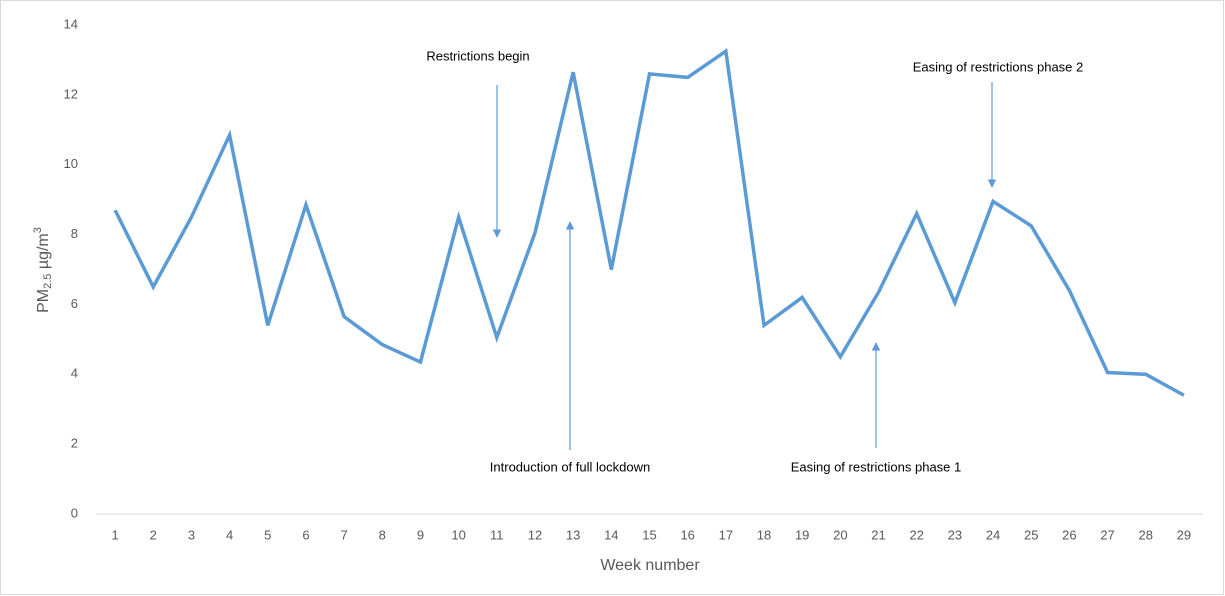 The width and height of the screenshot is (1225, 596). What do you see at coordinates (48, 281) in the screenshot?
I see `y-label-sub: 2.5` at bounding box center [48, 281].